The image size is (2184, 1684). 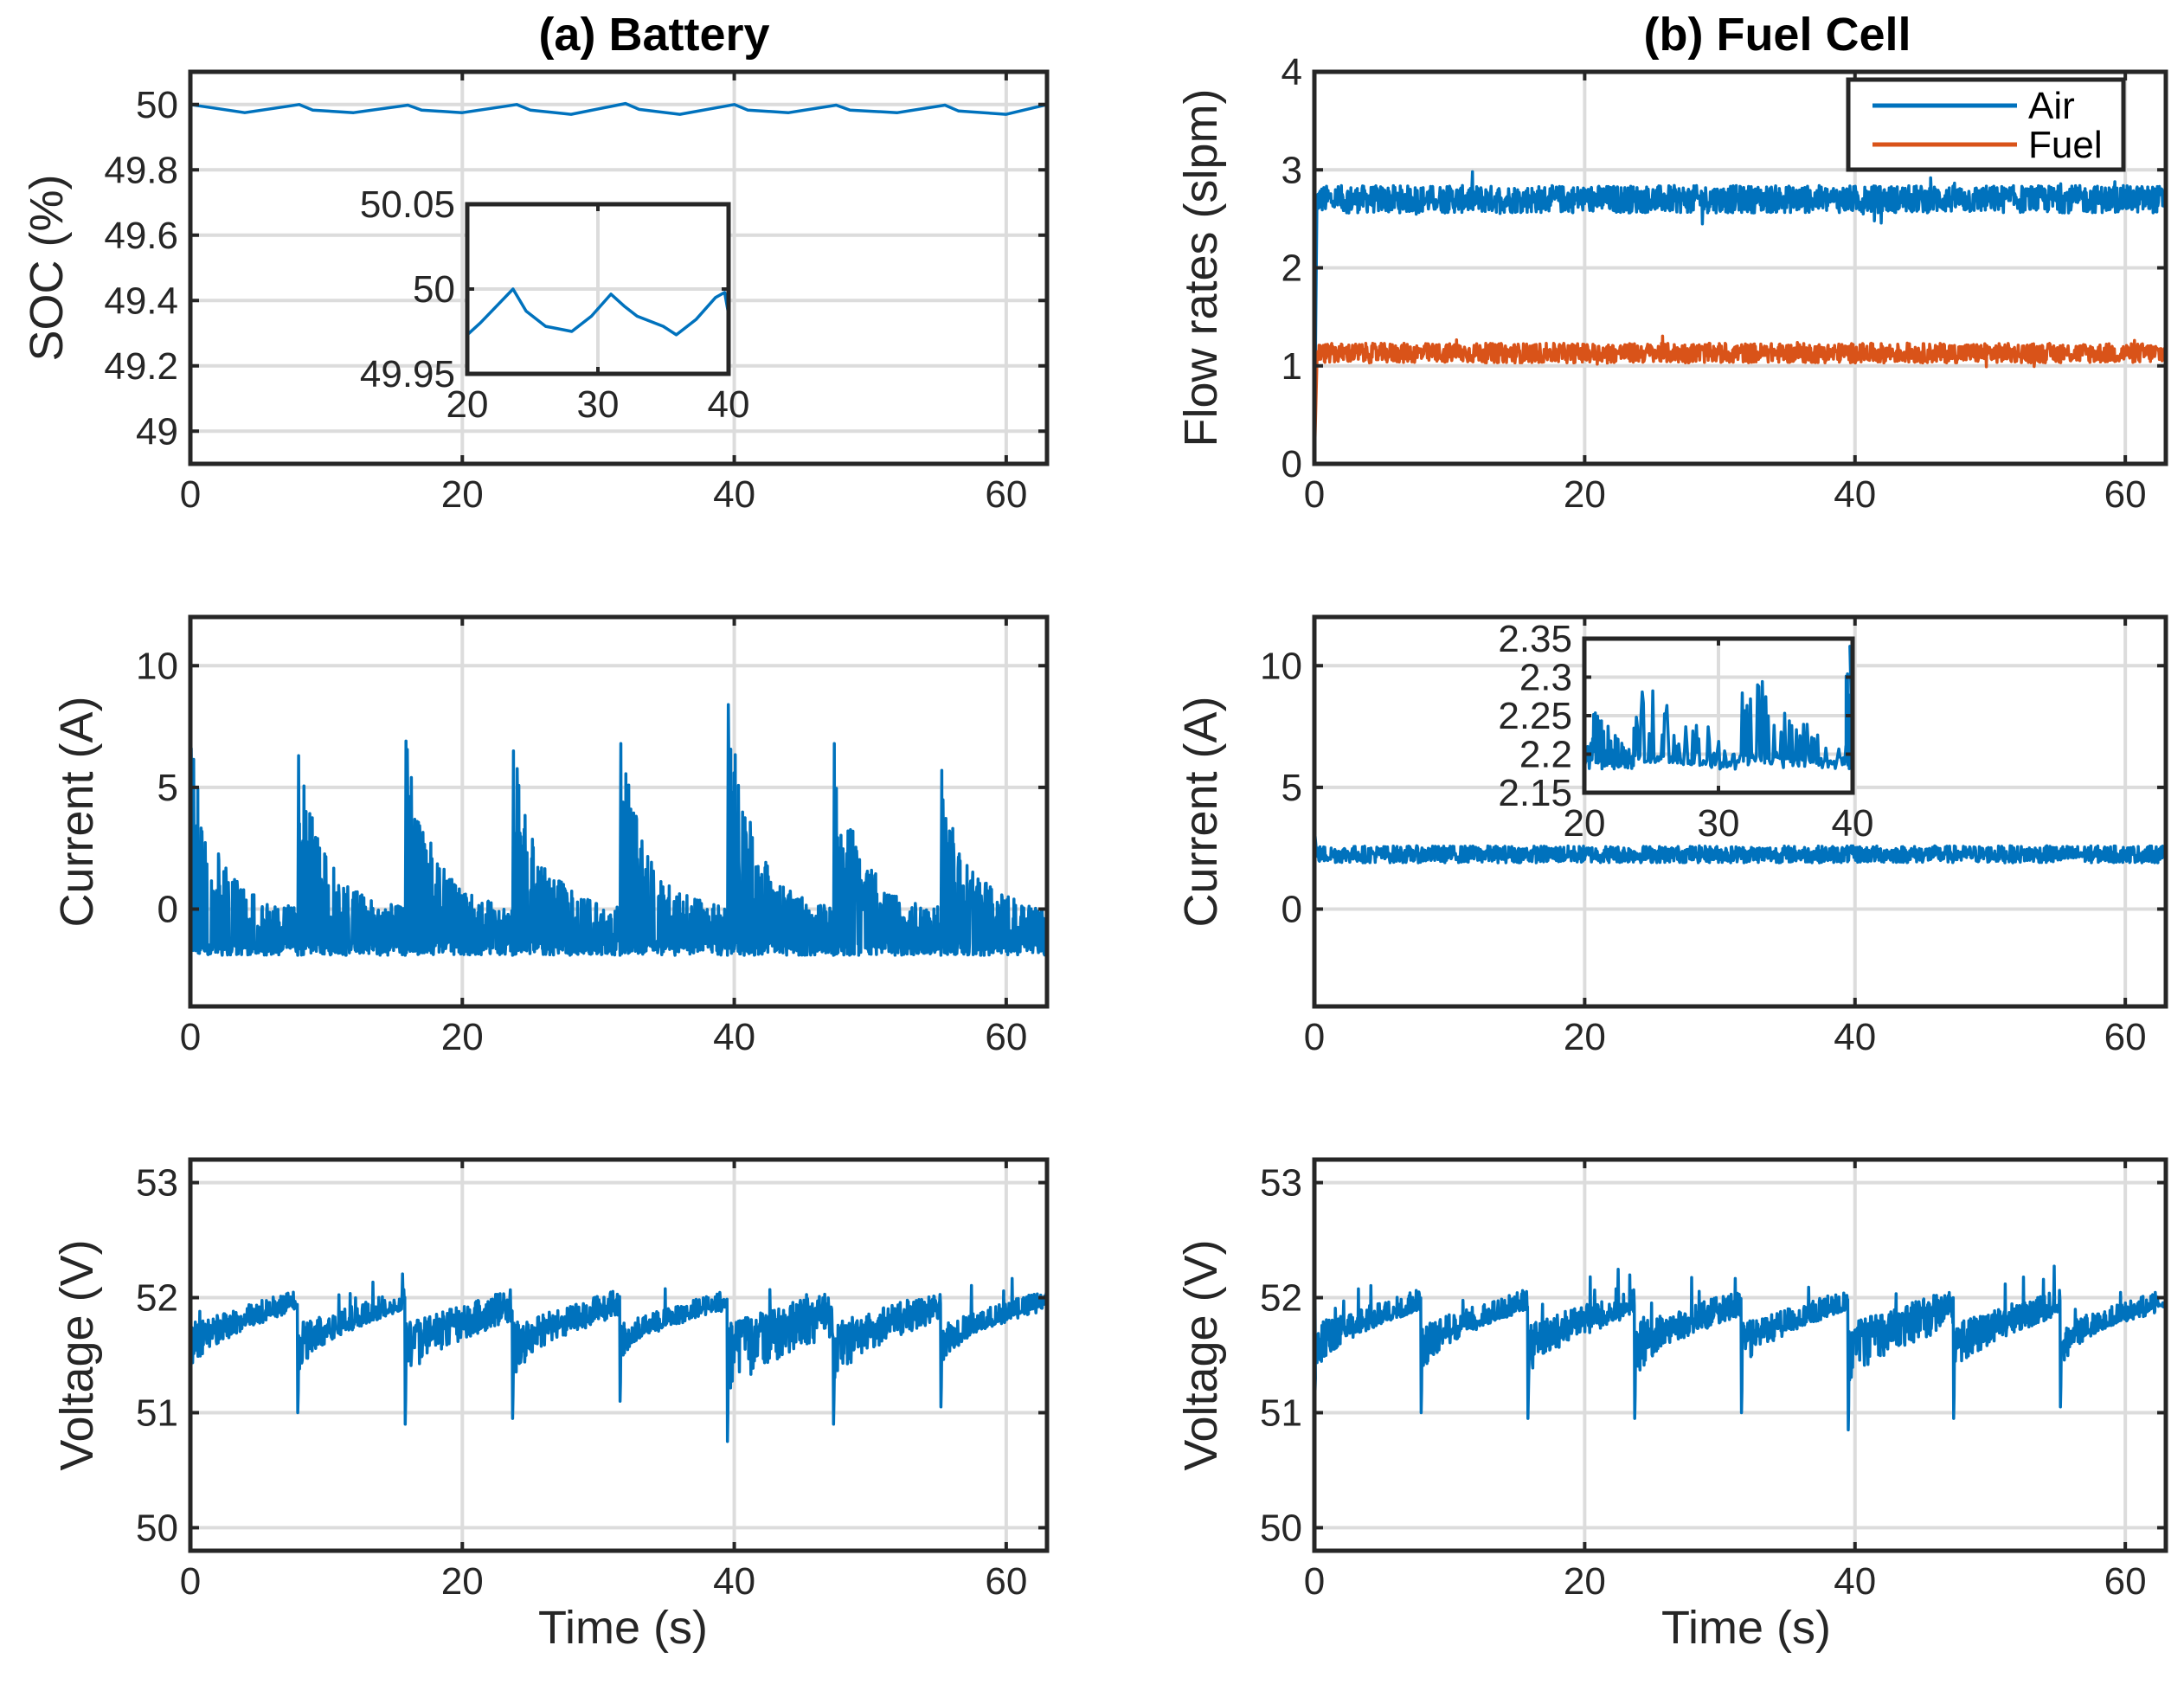 What do you see at coordinates (141, 366) in the screenshot?
I see `y-tick-label: 49.2` at bounding box center [141, 366].